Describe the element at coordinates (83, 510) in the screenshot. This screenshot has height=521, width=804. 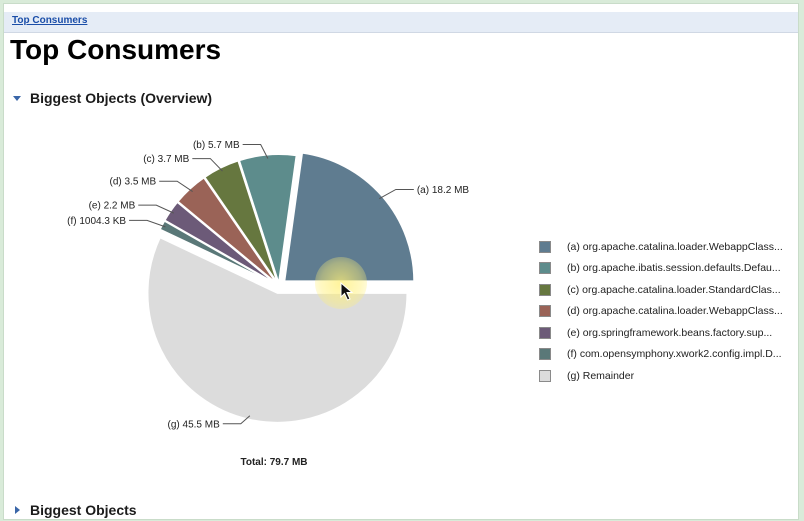
I see `section-title: Biggest Objects` at that location.